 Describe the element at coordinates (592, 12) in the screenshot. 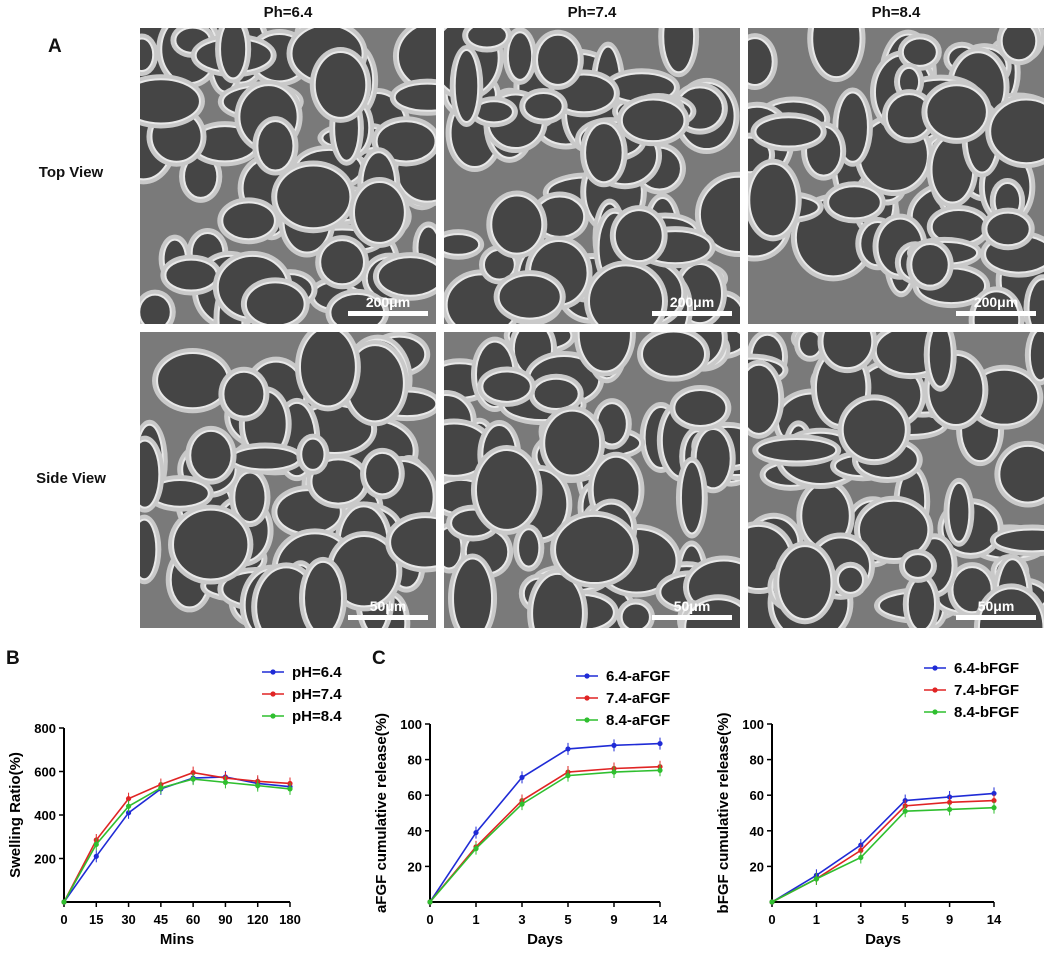

I see `column-heading-ph-7-4: Ph=7.4` at that location.